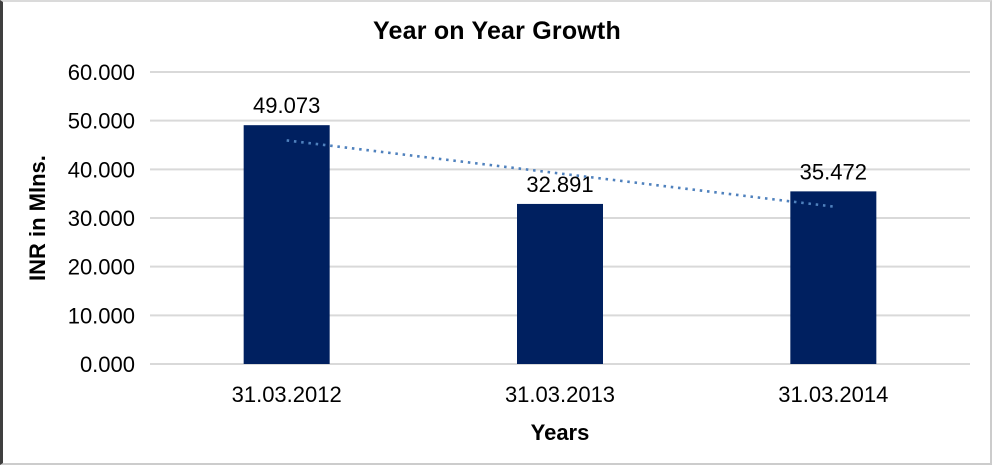 Image resolution: width=994 pixels, height=472 pixels. I want to click on data-label: 49.073, so click(286, 105).